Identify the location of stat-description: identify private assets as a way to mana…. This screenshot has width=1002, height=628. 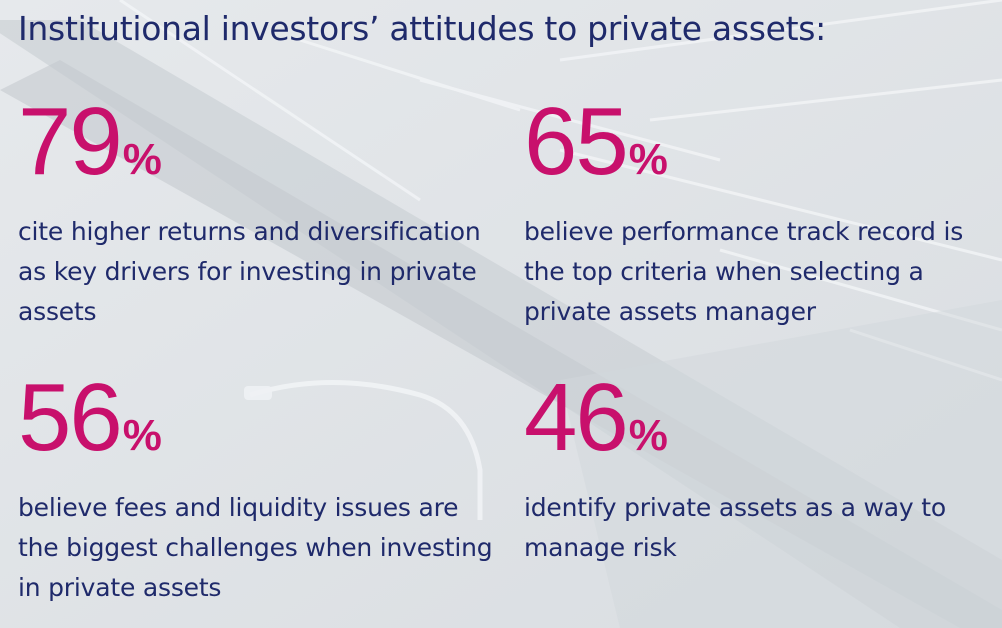
(735, 527).